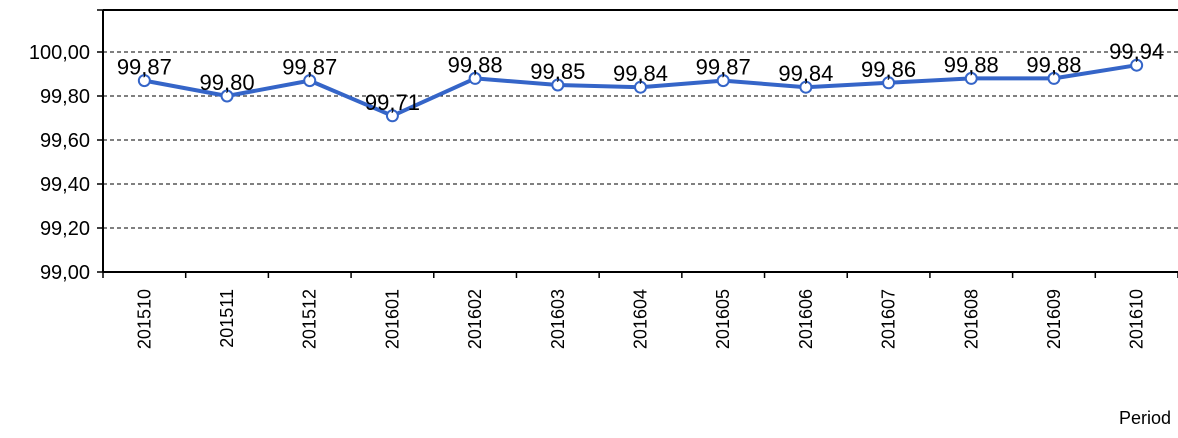 Image resolution: width=1178 pixels, height=438 pixels. I want to click on y-tick-label: 99,00, so click(65, 273).